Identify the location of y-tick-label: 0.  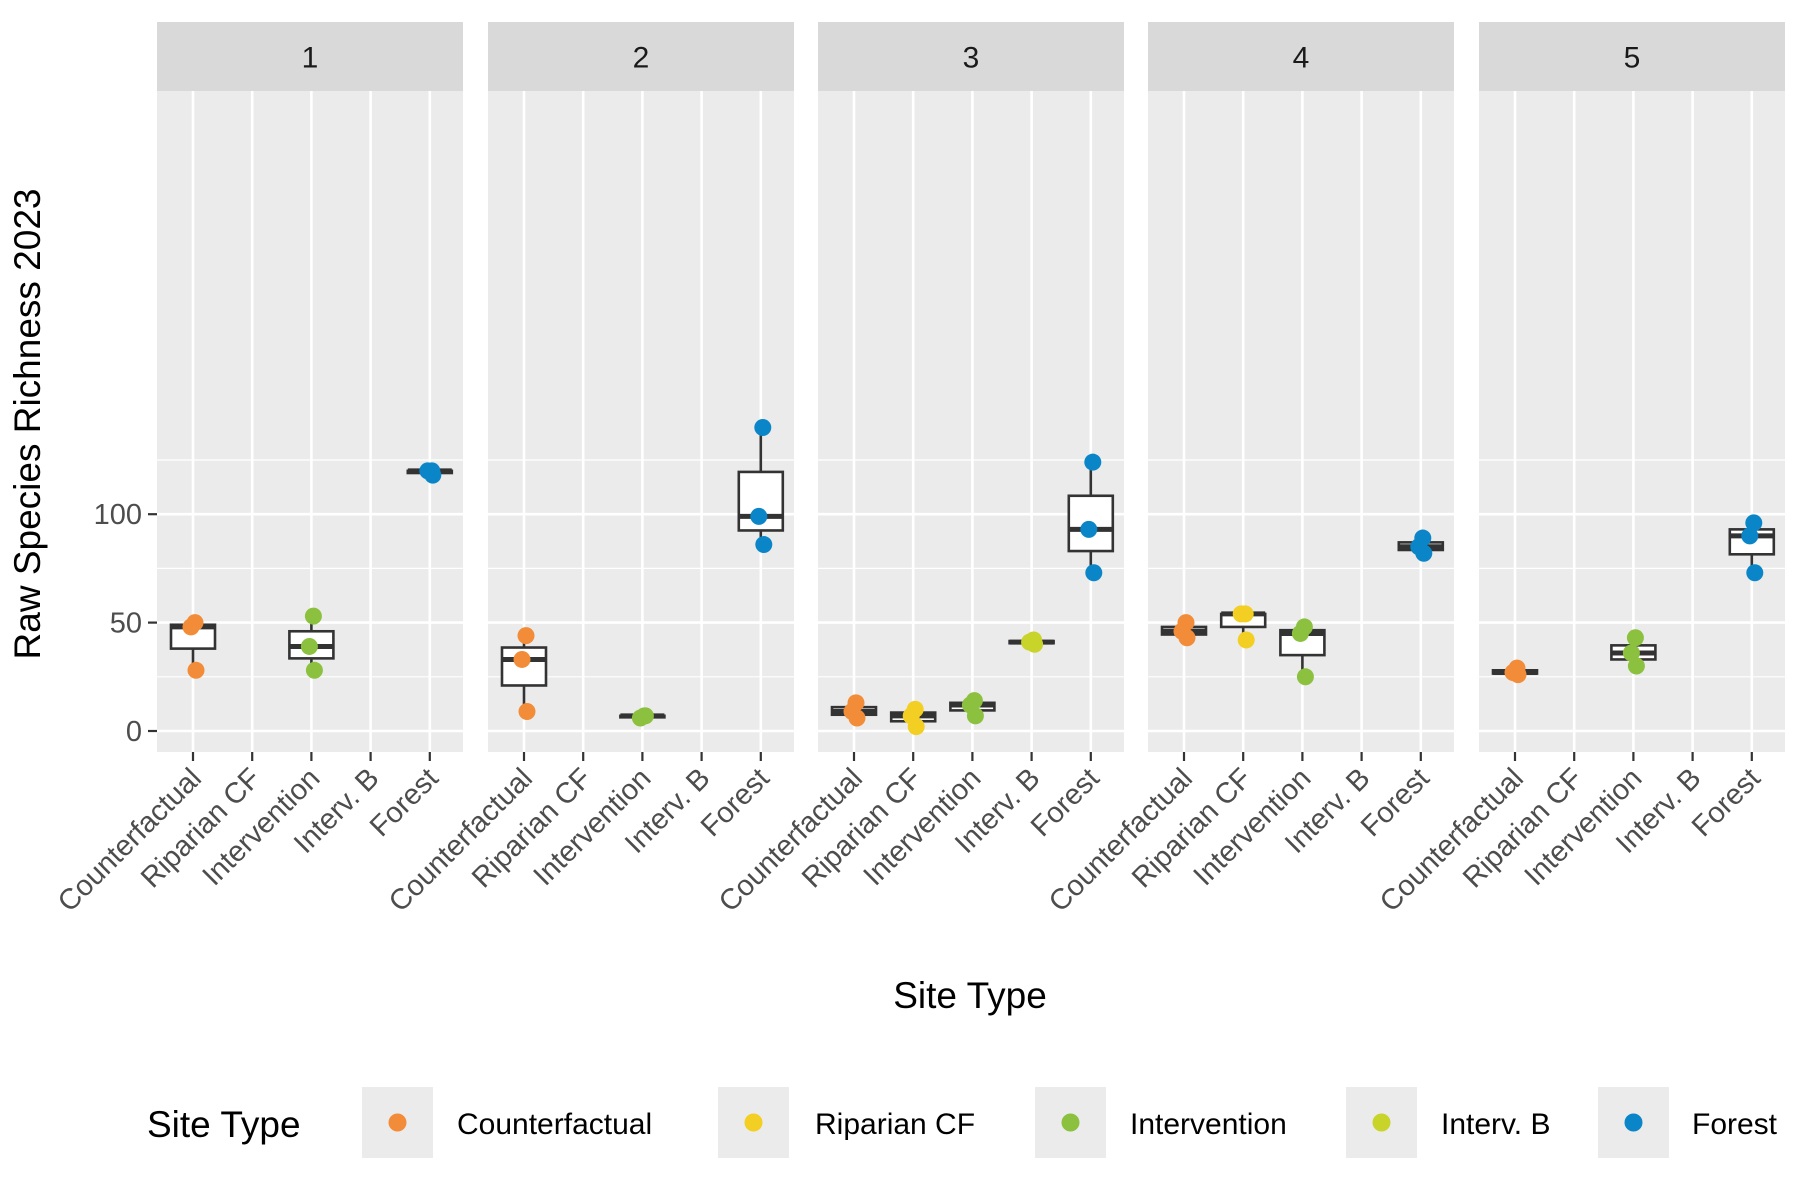
(134, 732).